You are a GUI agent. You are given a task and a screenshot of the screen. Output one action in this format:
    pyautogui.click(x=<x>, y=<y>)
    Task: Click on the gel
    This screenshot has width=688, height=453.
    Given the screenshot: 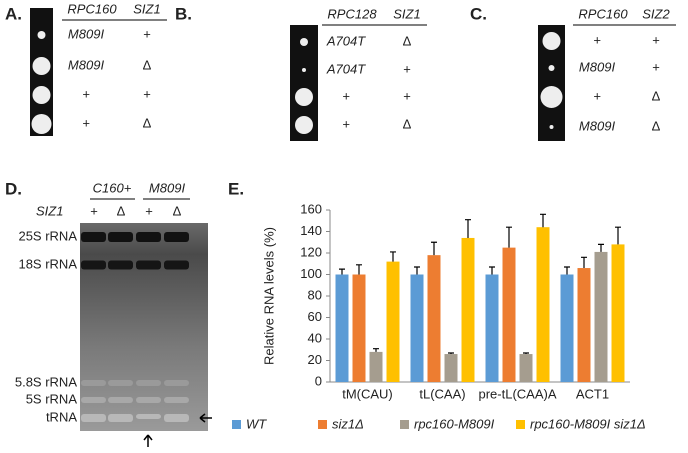 What is the action you would take?
    pyautogui.click(x=144, y=327)
    